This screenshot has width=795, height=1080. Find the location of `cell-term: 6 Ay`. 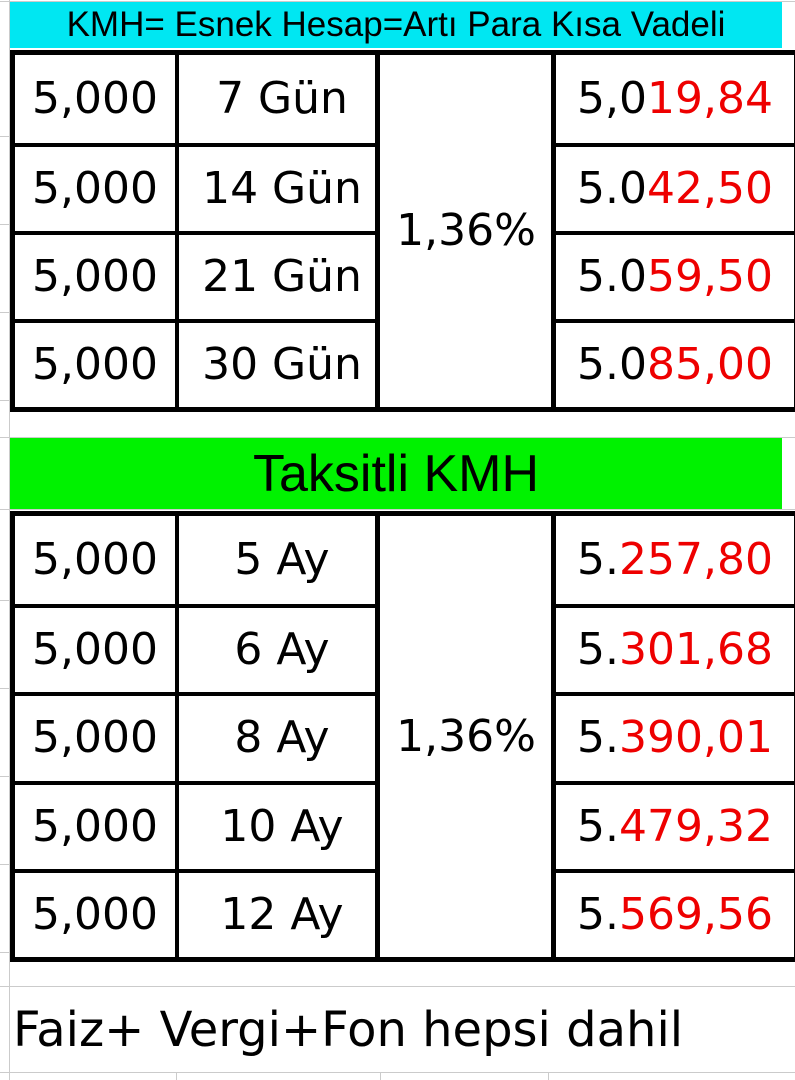

cell-term: 6 Ay is located at coordinates (280, 648).